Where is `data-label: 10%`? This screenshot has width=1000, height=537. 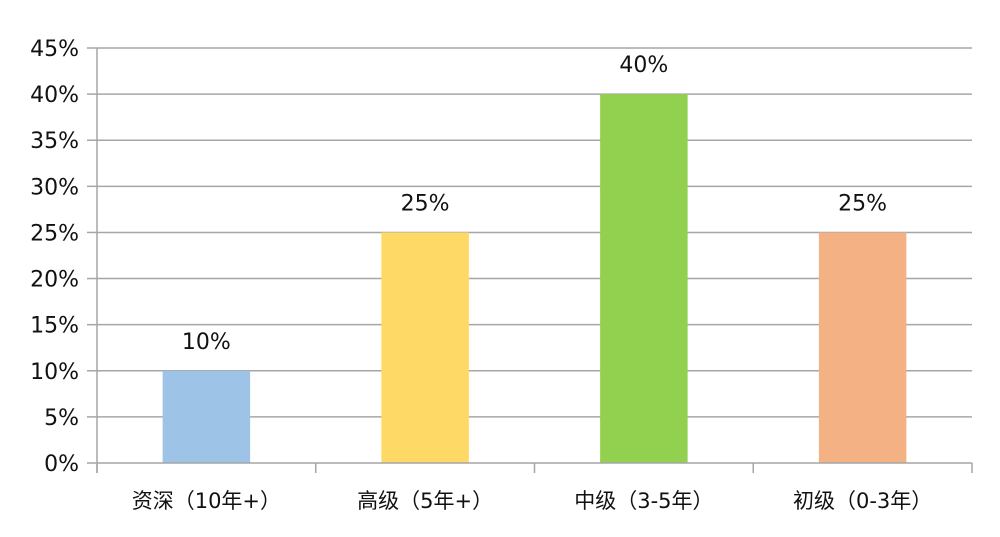
data-label: 10% is located at coordinates (206, 342).